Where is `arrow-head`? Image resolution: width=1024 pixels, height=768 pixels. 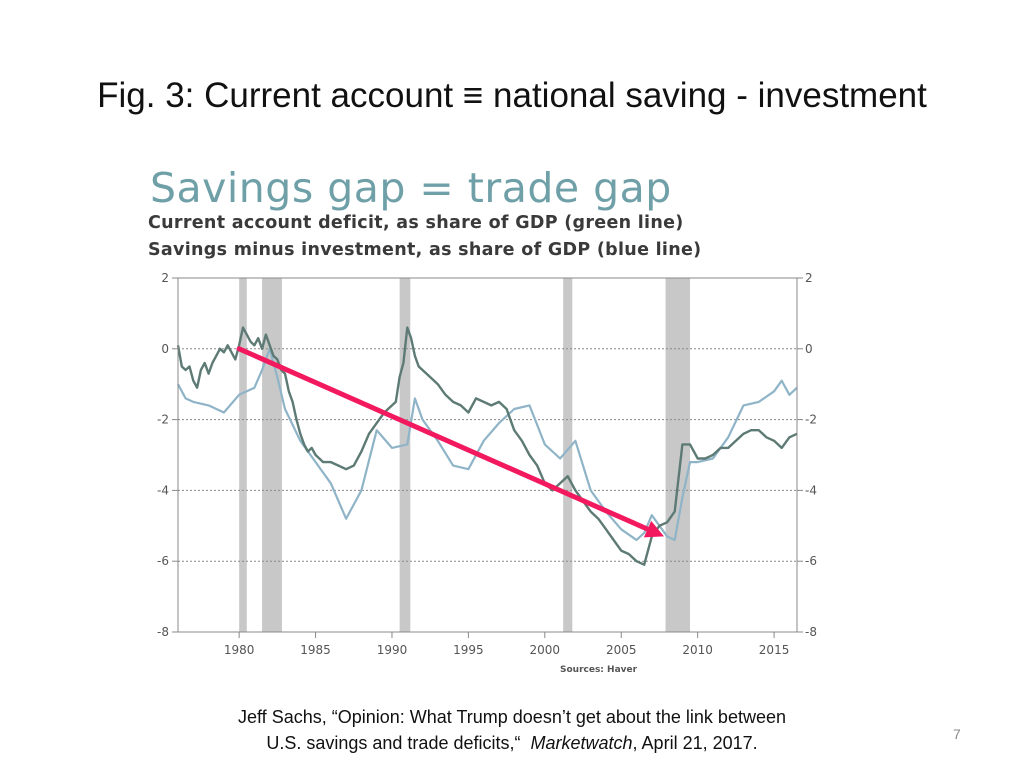 arrow-head is located at coordinates (653, 529).